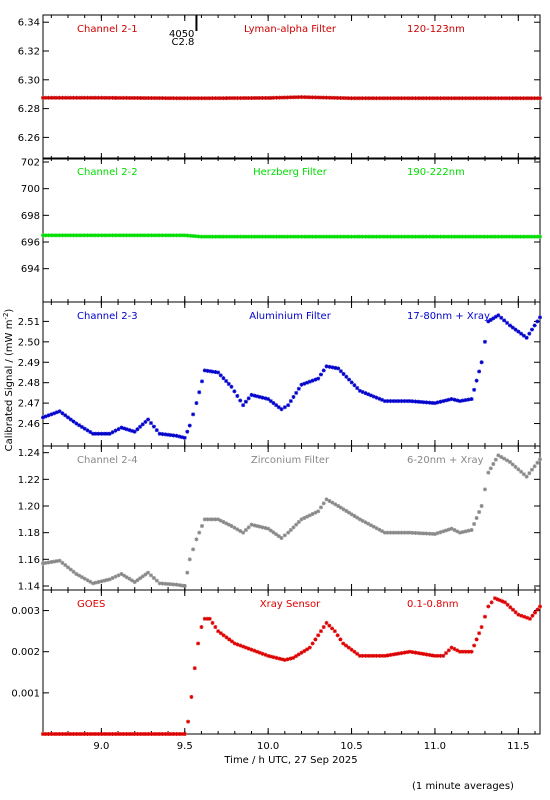 This screenshot has height=800, width=550. Describe the element at coordinates (436, 172) in the screenshot. I see `band-label: 190-222nm` at that location.